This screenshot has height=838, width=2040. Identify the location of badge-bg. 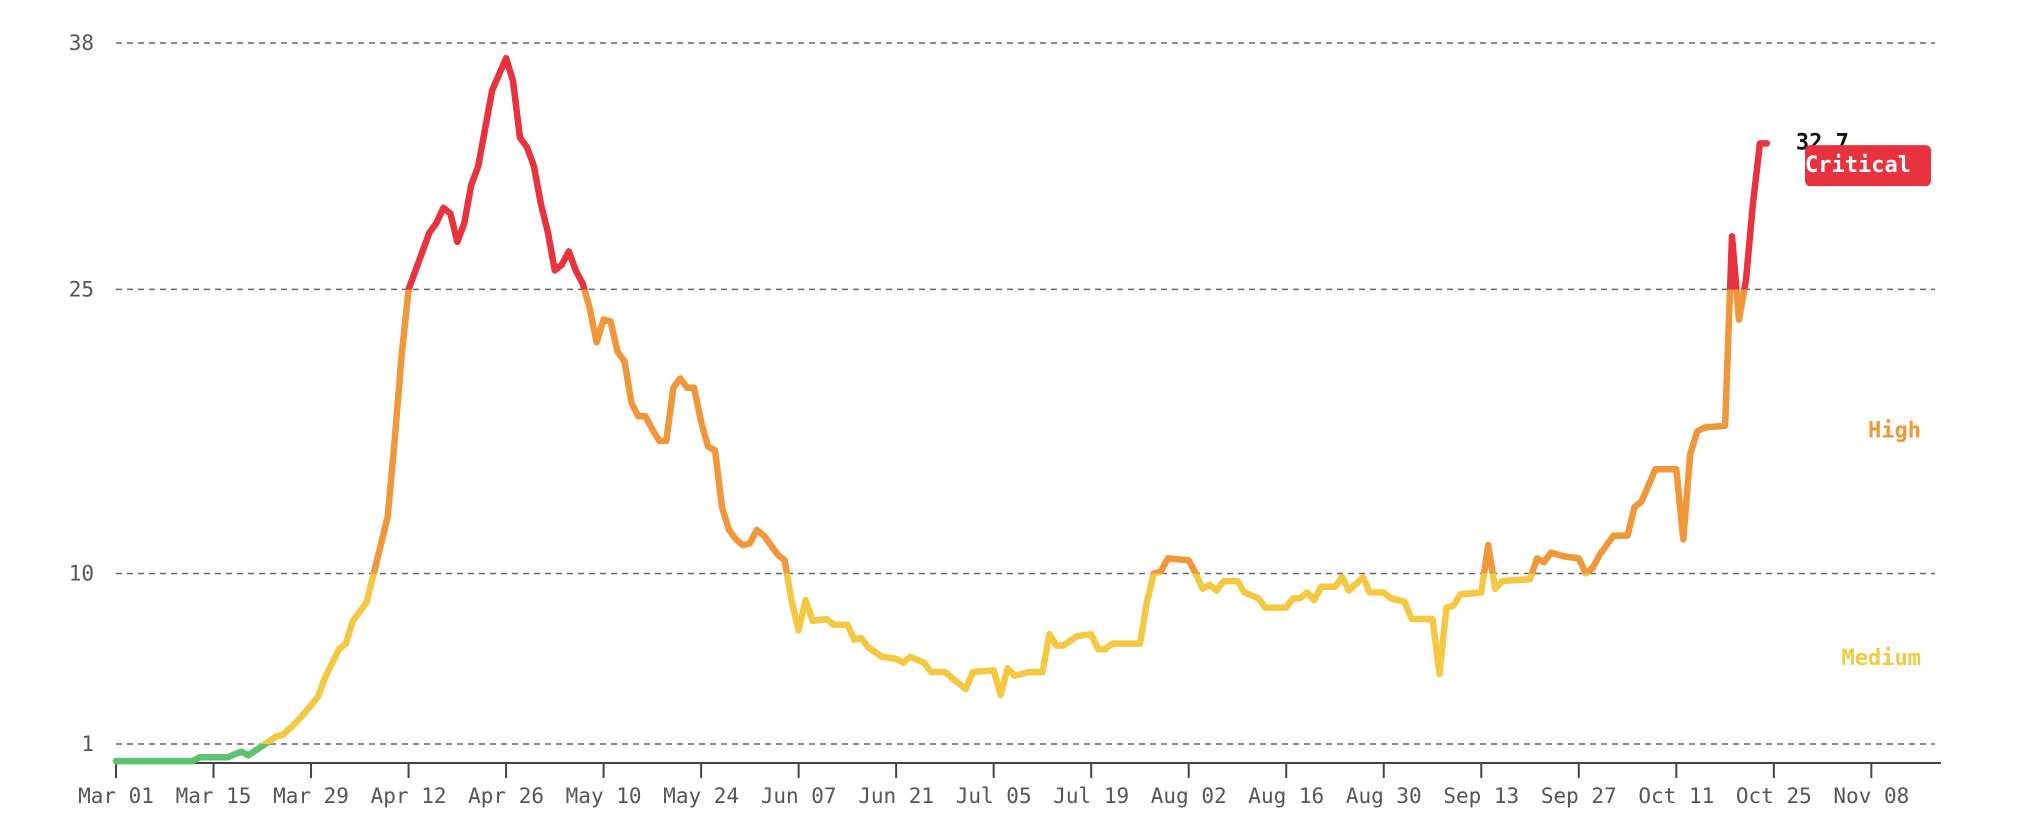
(1868, 166).